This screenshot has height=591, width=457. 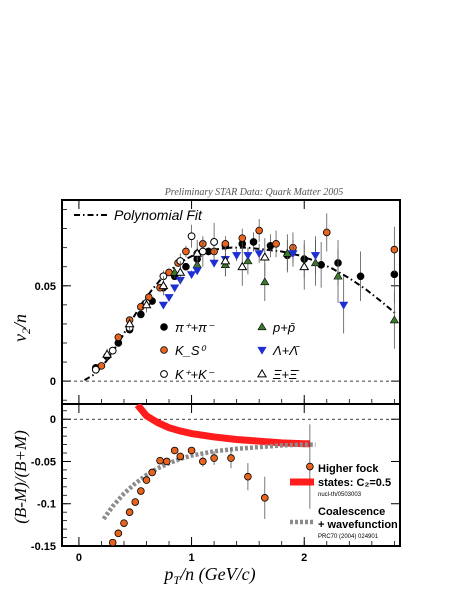 I want to click on legend-k0s-marker, so click(x=164, y=350).